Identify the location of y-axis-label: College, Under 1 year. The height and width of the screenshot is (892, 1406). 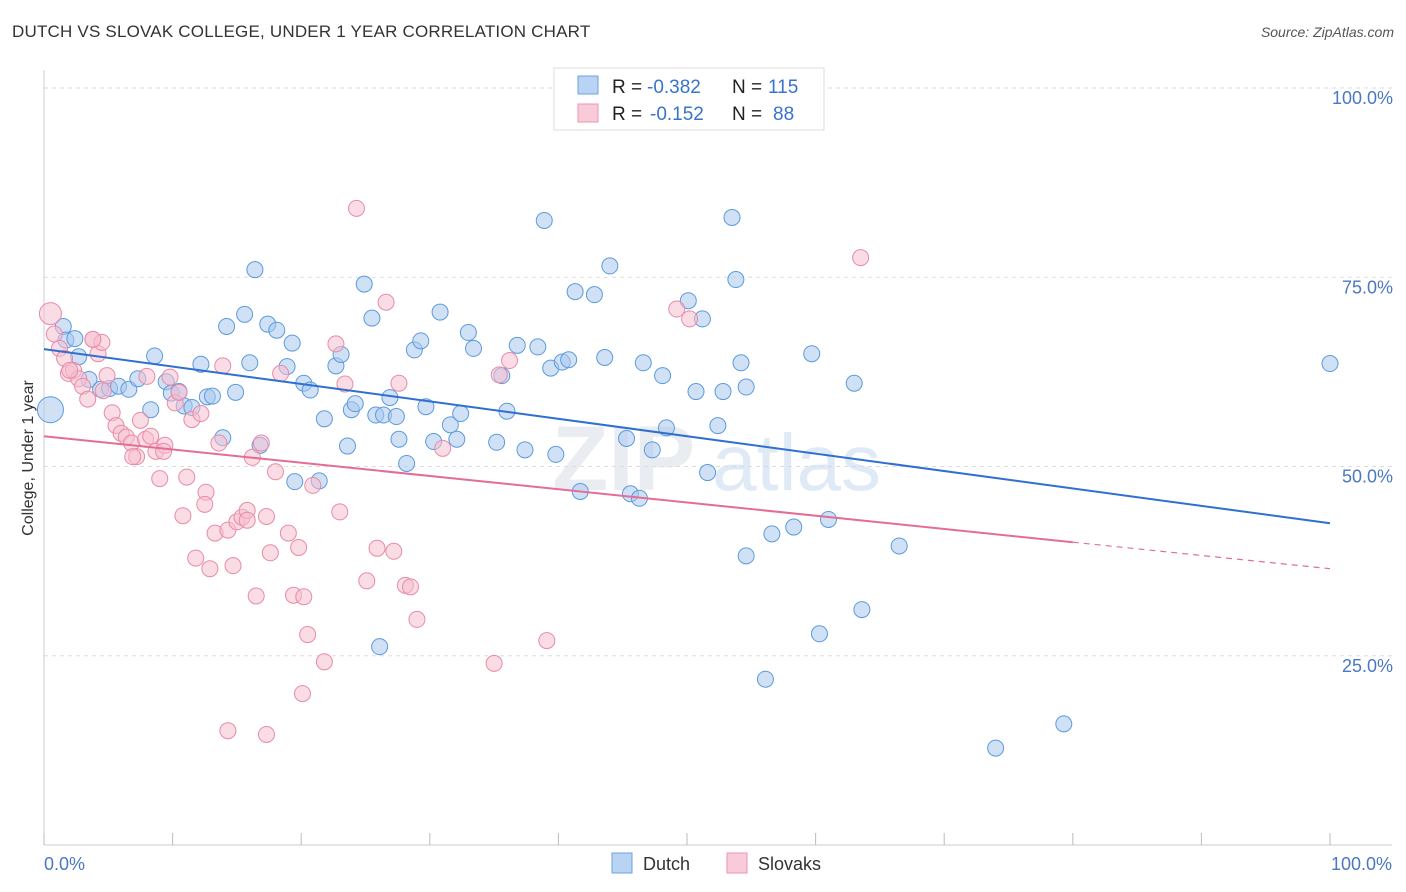
(28, 458).